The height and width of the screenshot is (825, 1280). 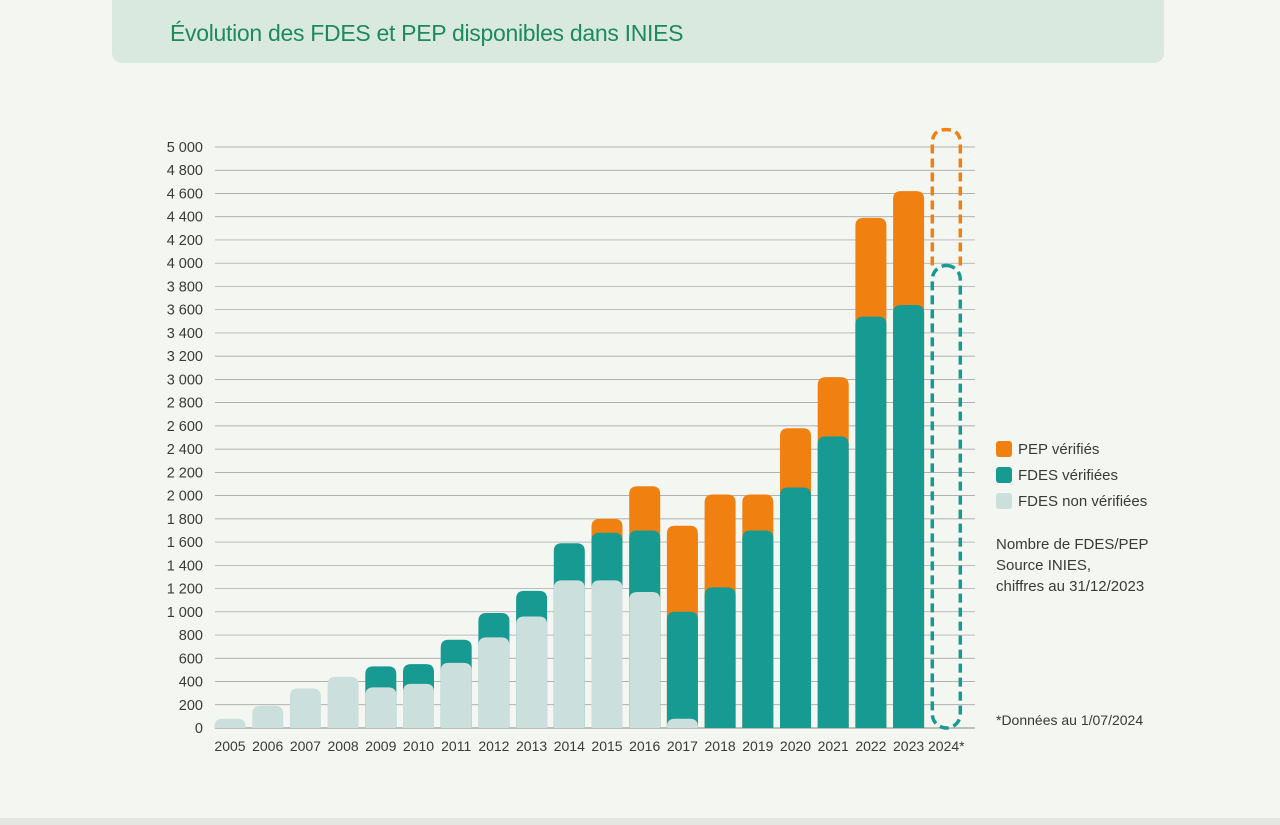 I want to click on bar-projected-pep, so click(x=946, y=196).